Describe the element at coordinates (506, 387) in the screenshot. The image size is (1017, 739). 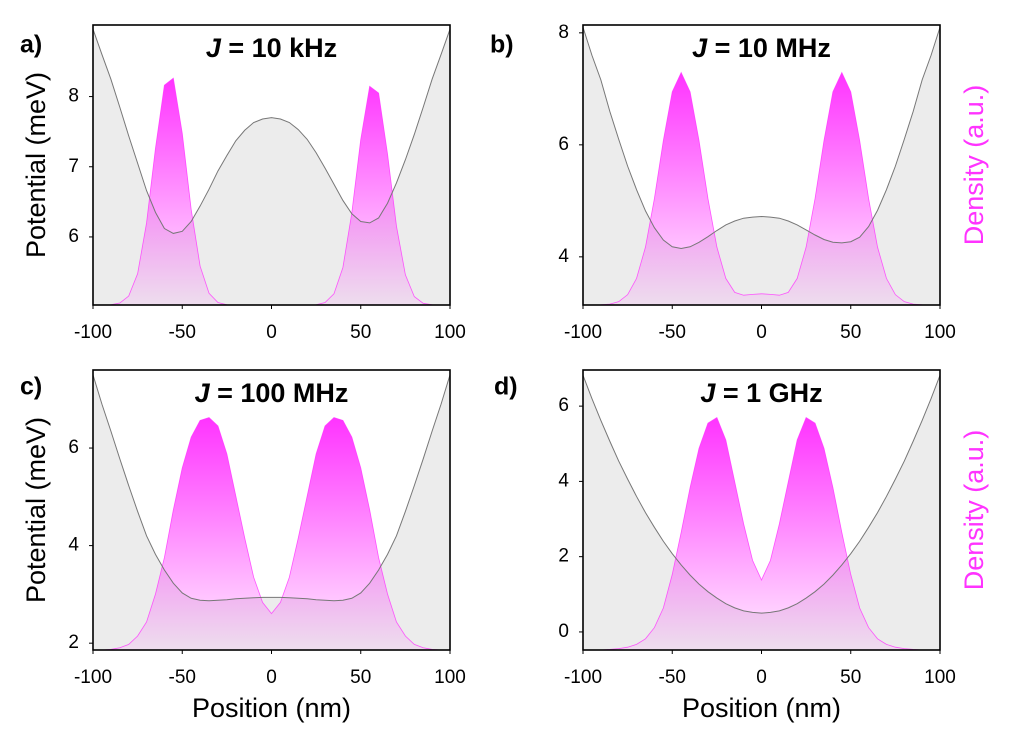
I see `panel-label: d)` at that location.